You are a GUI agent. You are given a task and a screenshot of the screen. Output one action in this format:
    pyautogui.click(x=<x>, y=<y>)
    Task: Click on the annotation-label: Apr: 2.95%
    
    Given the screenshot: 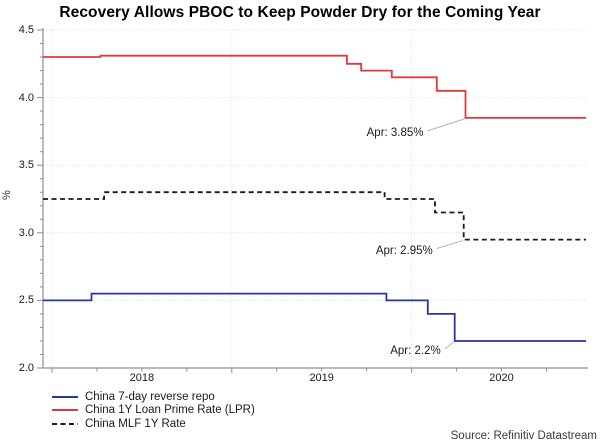 What is the action you would take?
    pyautogui.click(x=404, y=250)
    